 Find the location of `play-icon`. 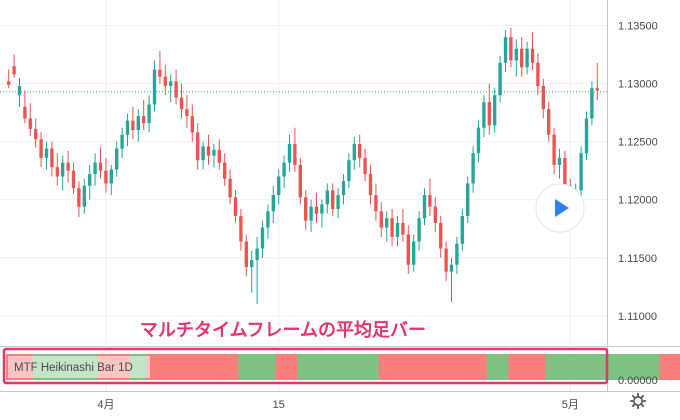

play-icon is located at coordinates (562, 208).